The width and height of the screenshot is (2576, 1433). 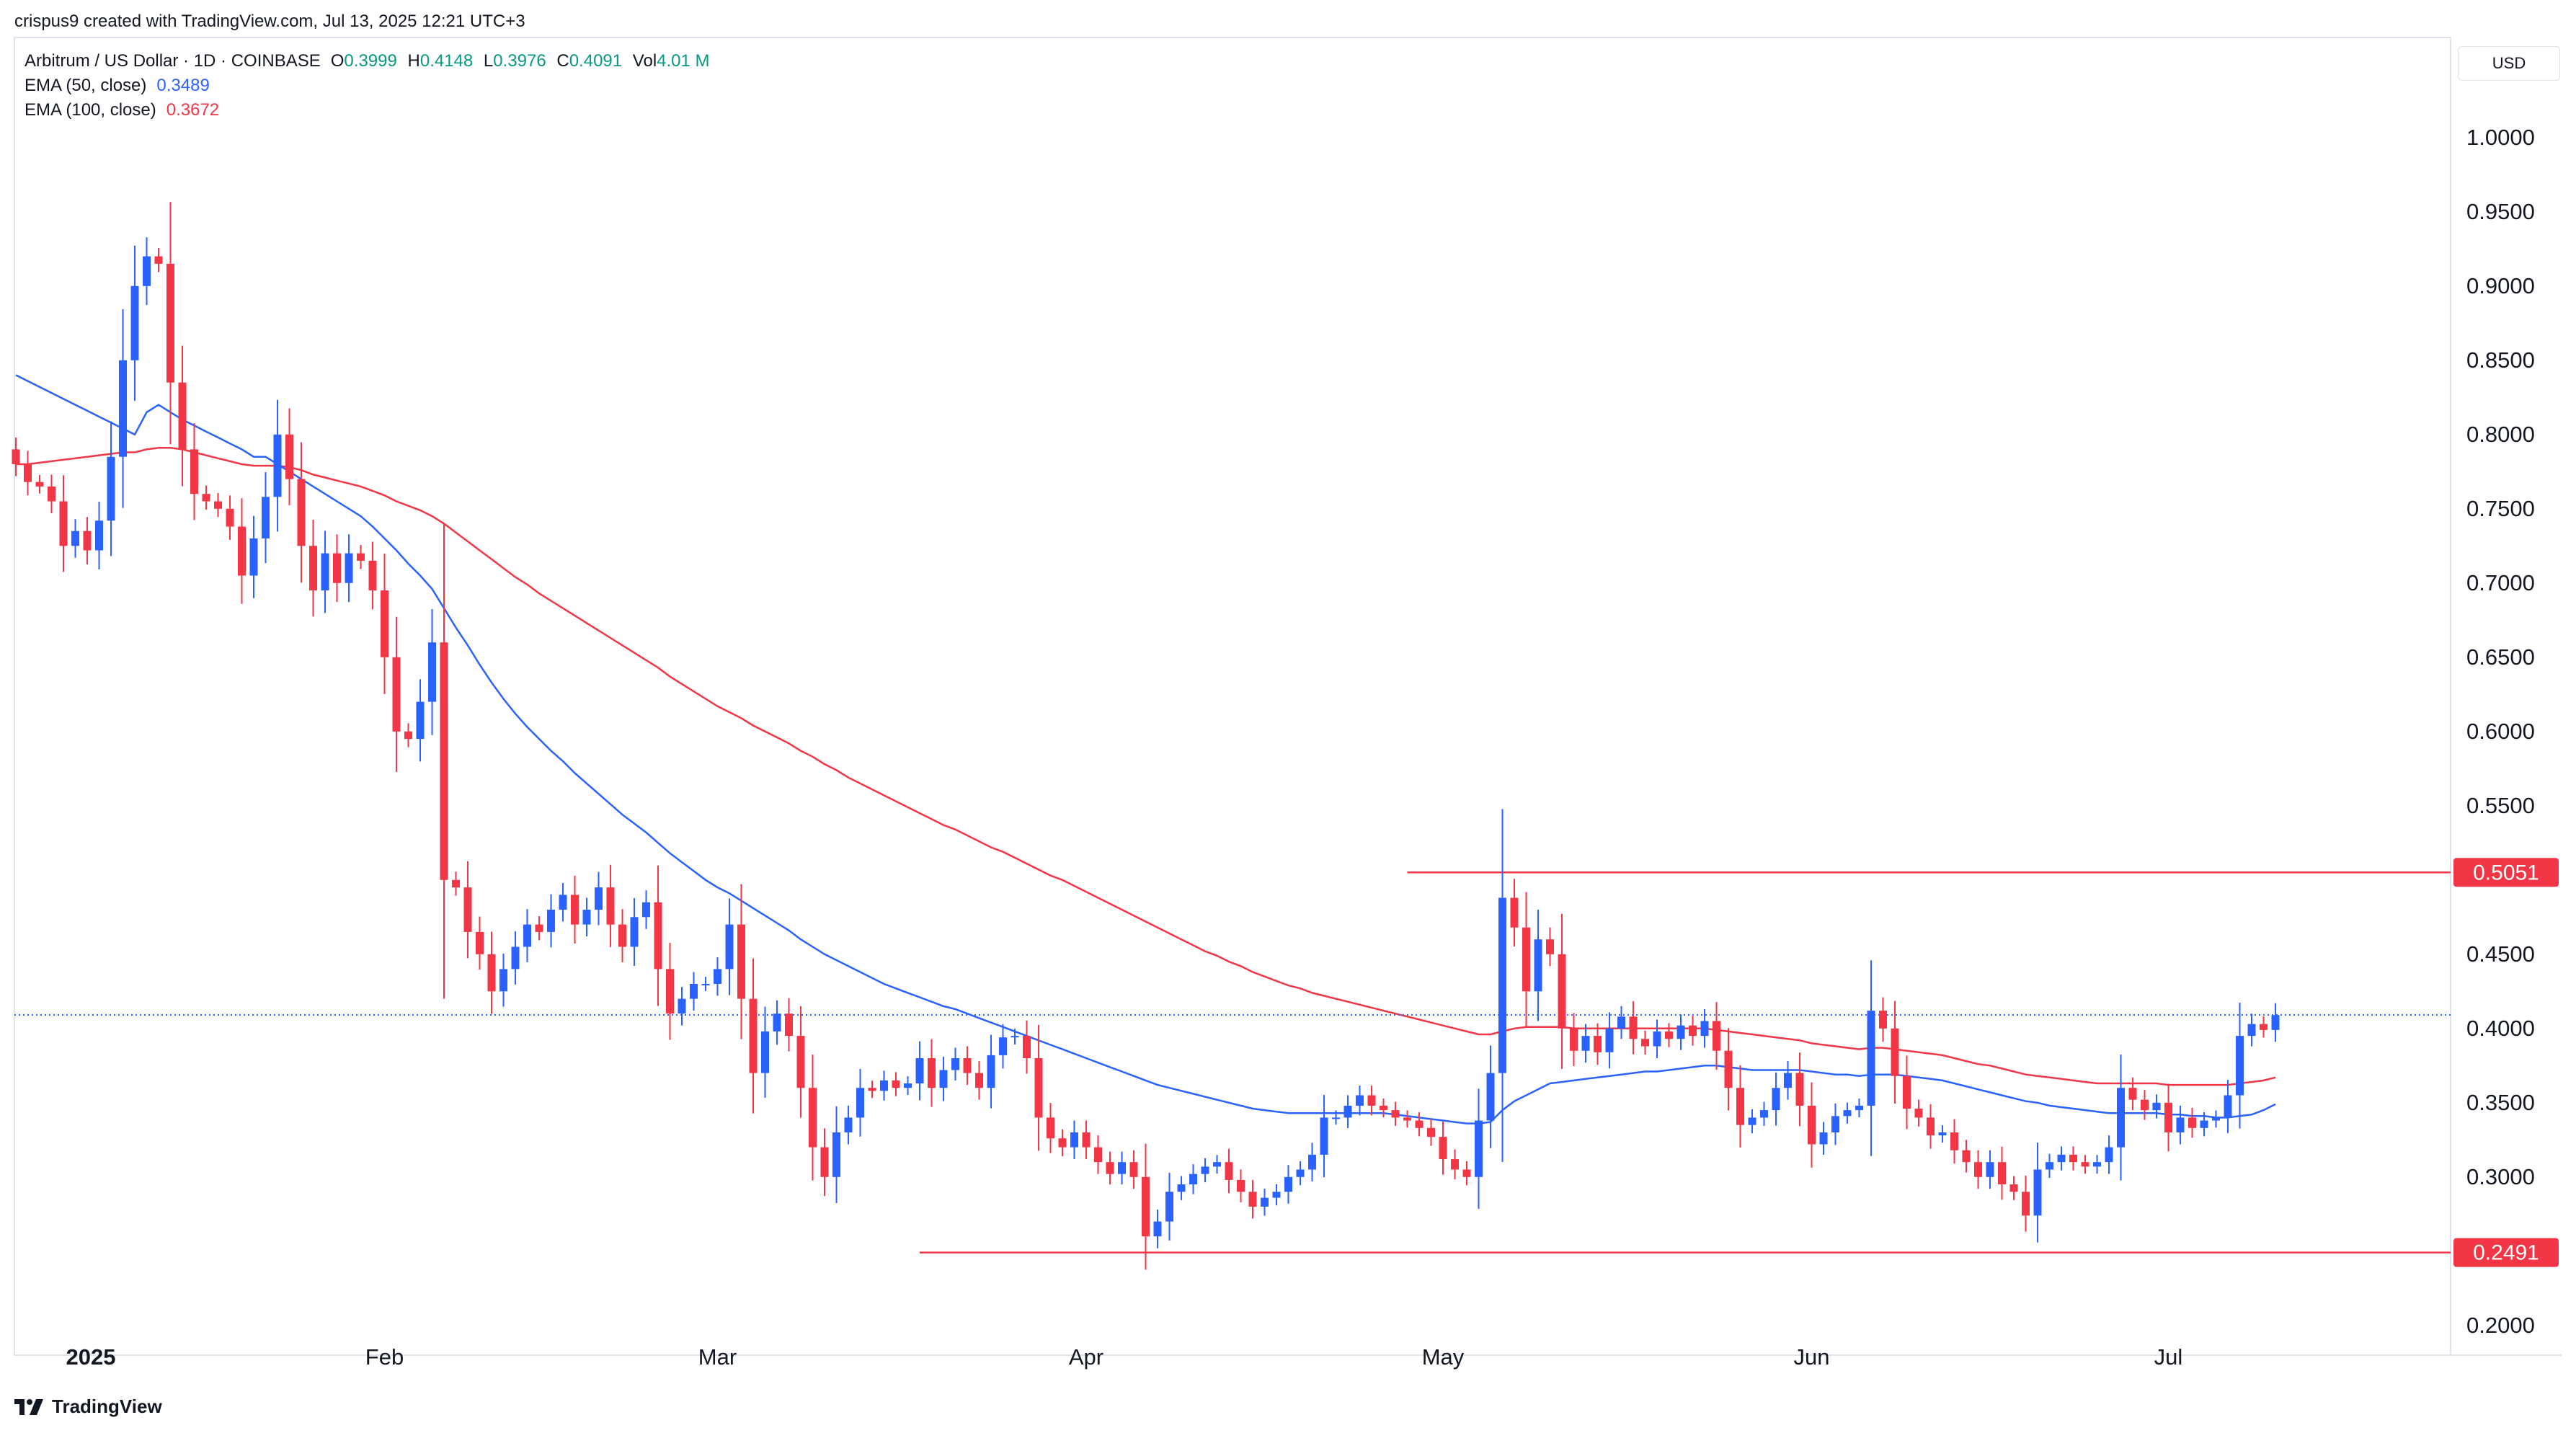 What do you see at coordinates (384, 1357) in the screenshot?
I see `time-tick-label: Feb` at bounding box center [384, 1357].